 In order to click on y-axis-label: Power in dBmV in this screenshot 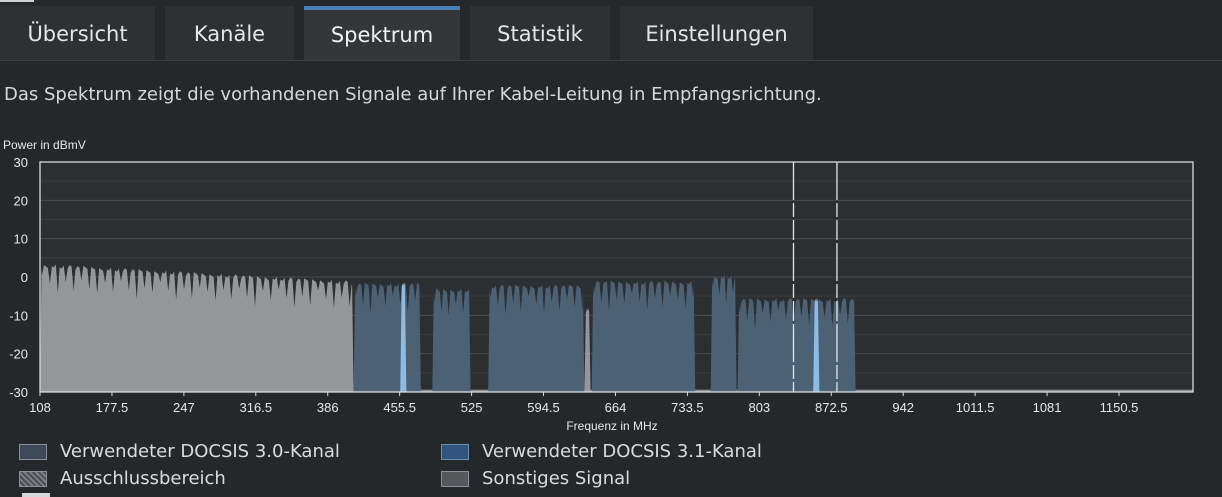, I will do `click(44, 145)`.